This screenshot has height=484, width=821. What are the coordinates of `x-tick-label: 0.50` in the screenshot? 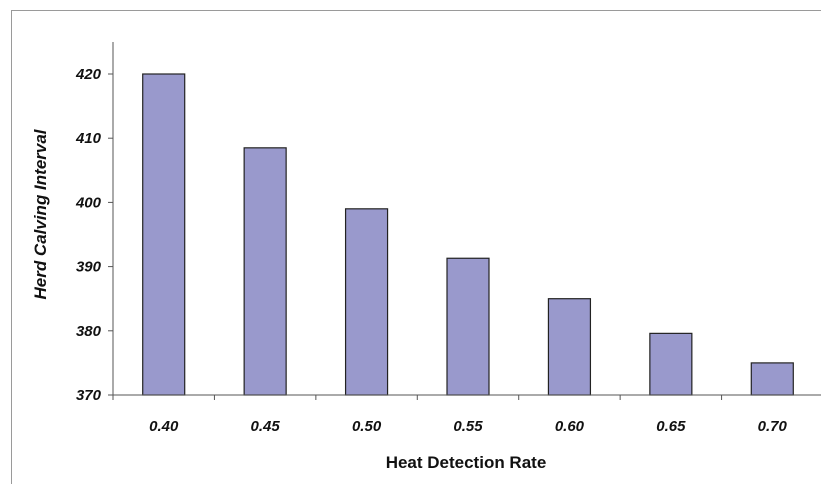 It's located at (367, 426).